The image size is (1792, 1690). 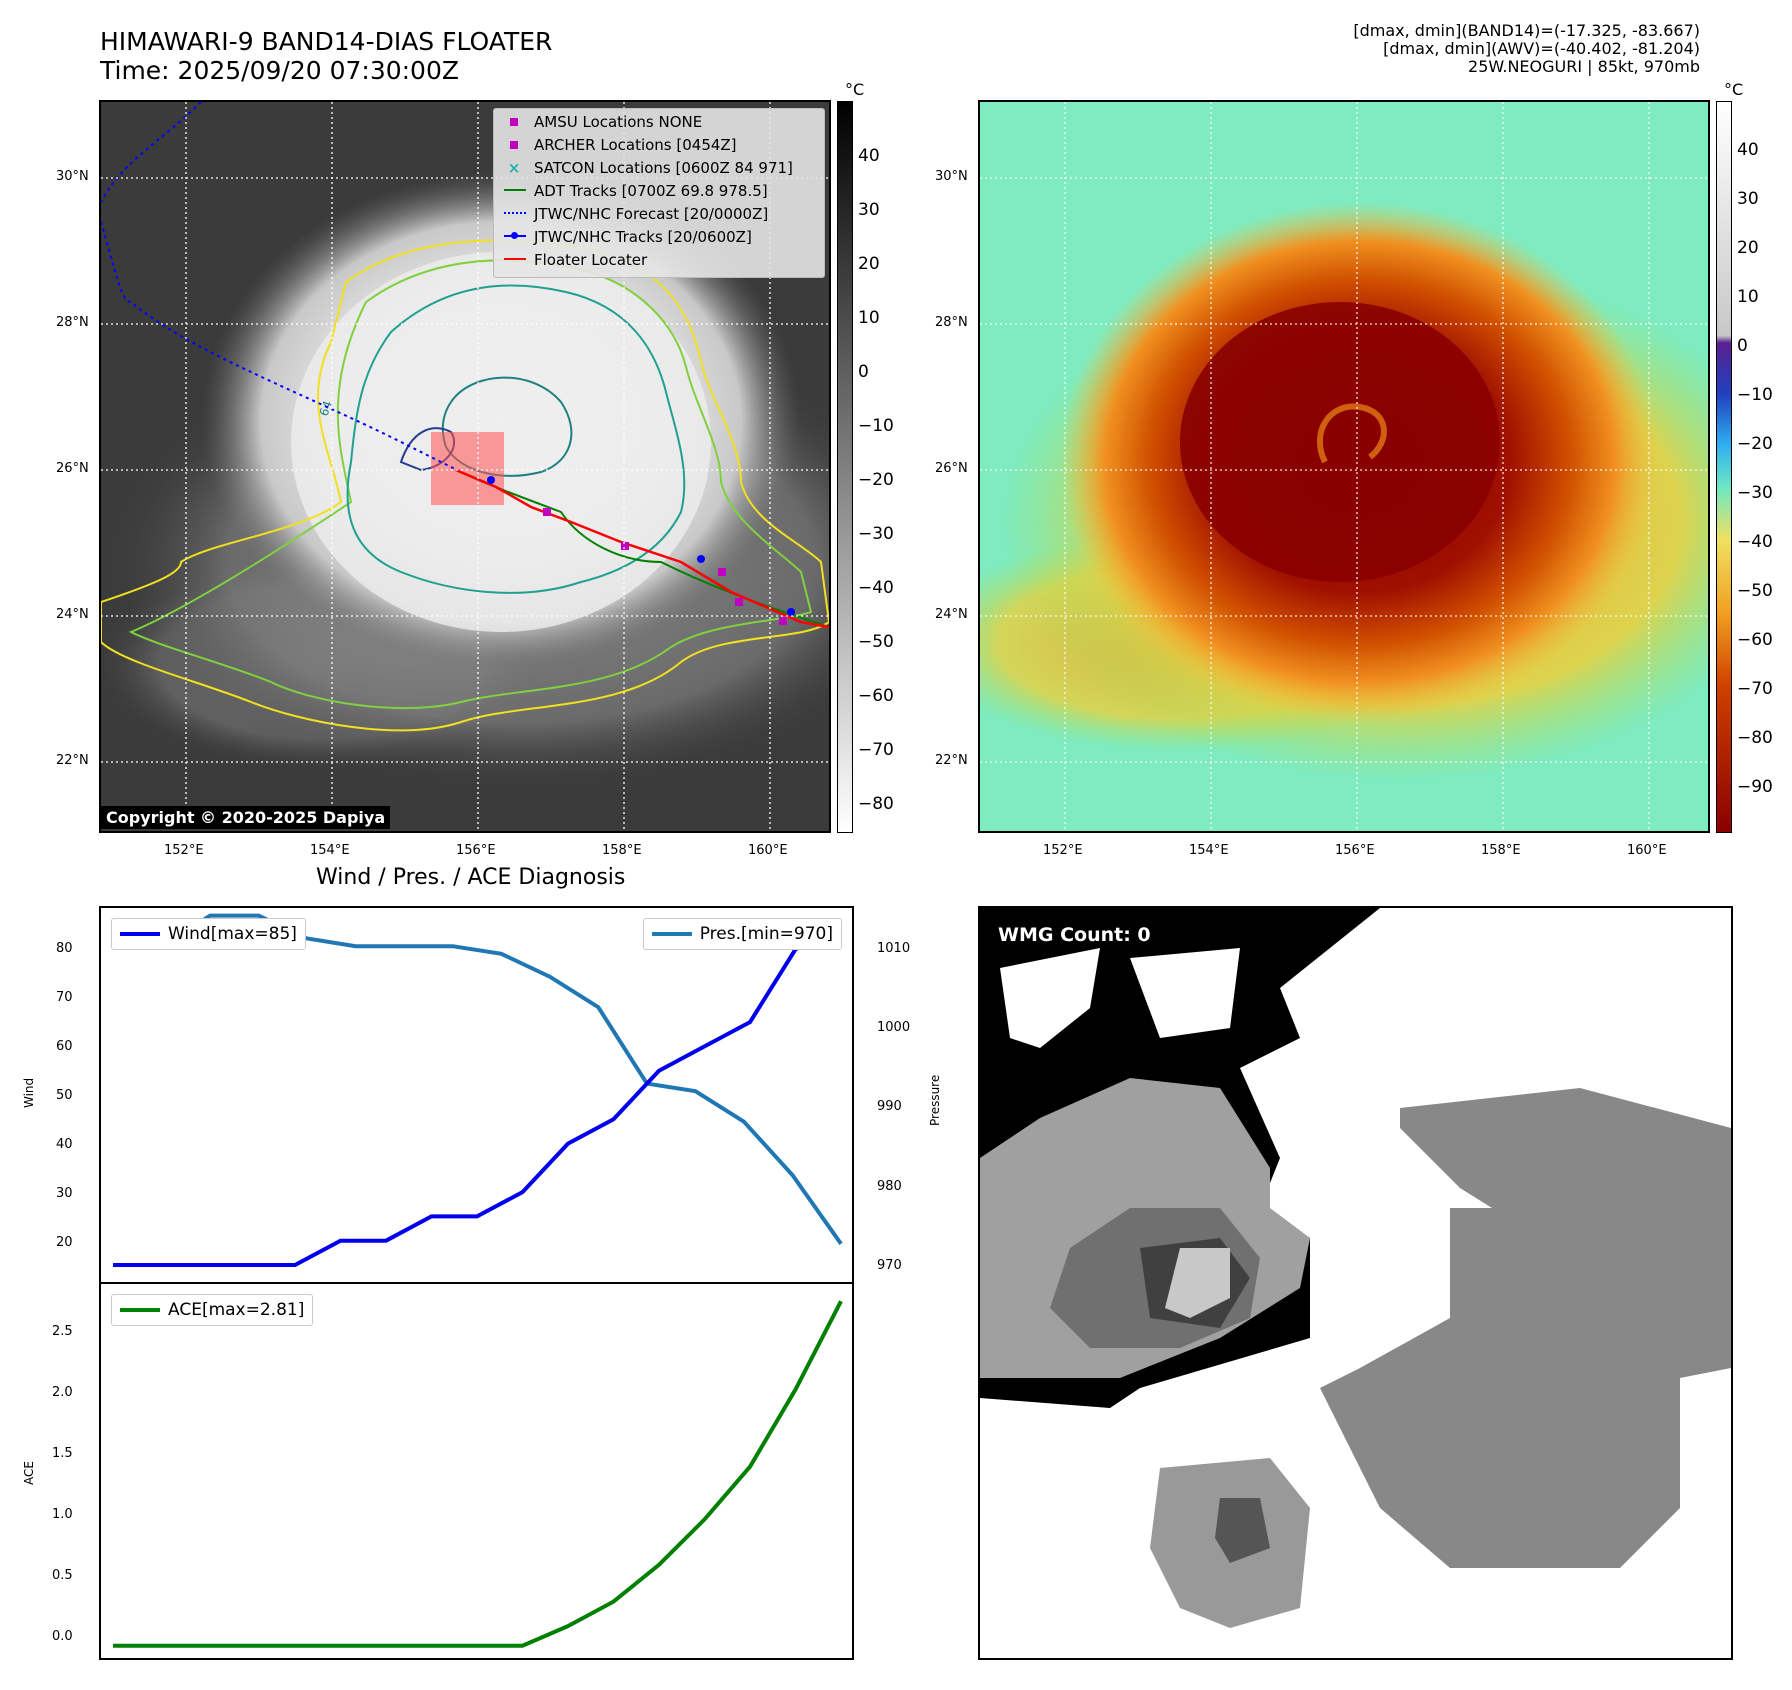 What do you see at coordinates (951, 614) in the screenshot?
I see `wv-lat-24: 24°N` at bounding box center [951, 614].